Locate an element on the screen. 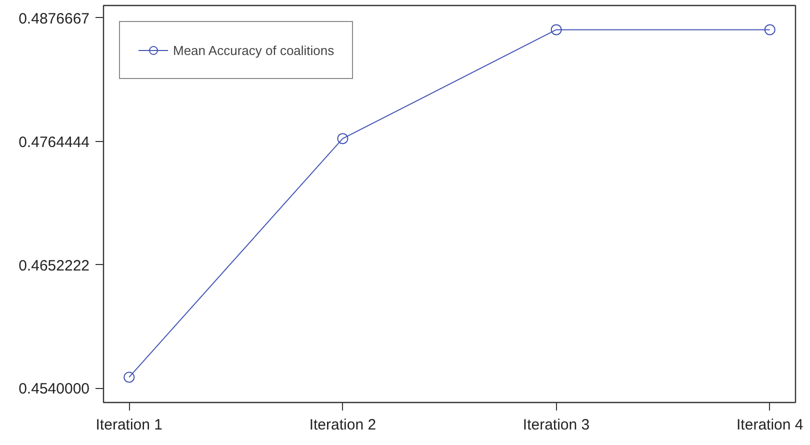 The height and width of the screenshot is (445, 810). x-tick-label: Iteration 1 is located at coordinates (129, 425).